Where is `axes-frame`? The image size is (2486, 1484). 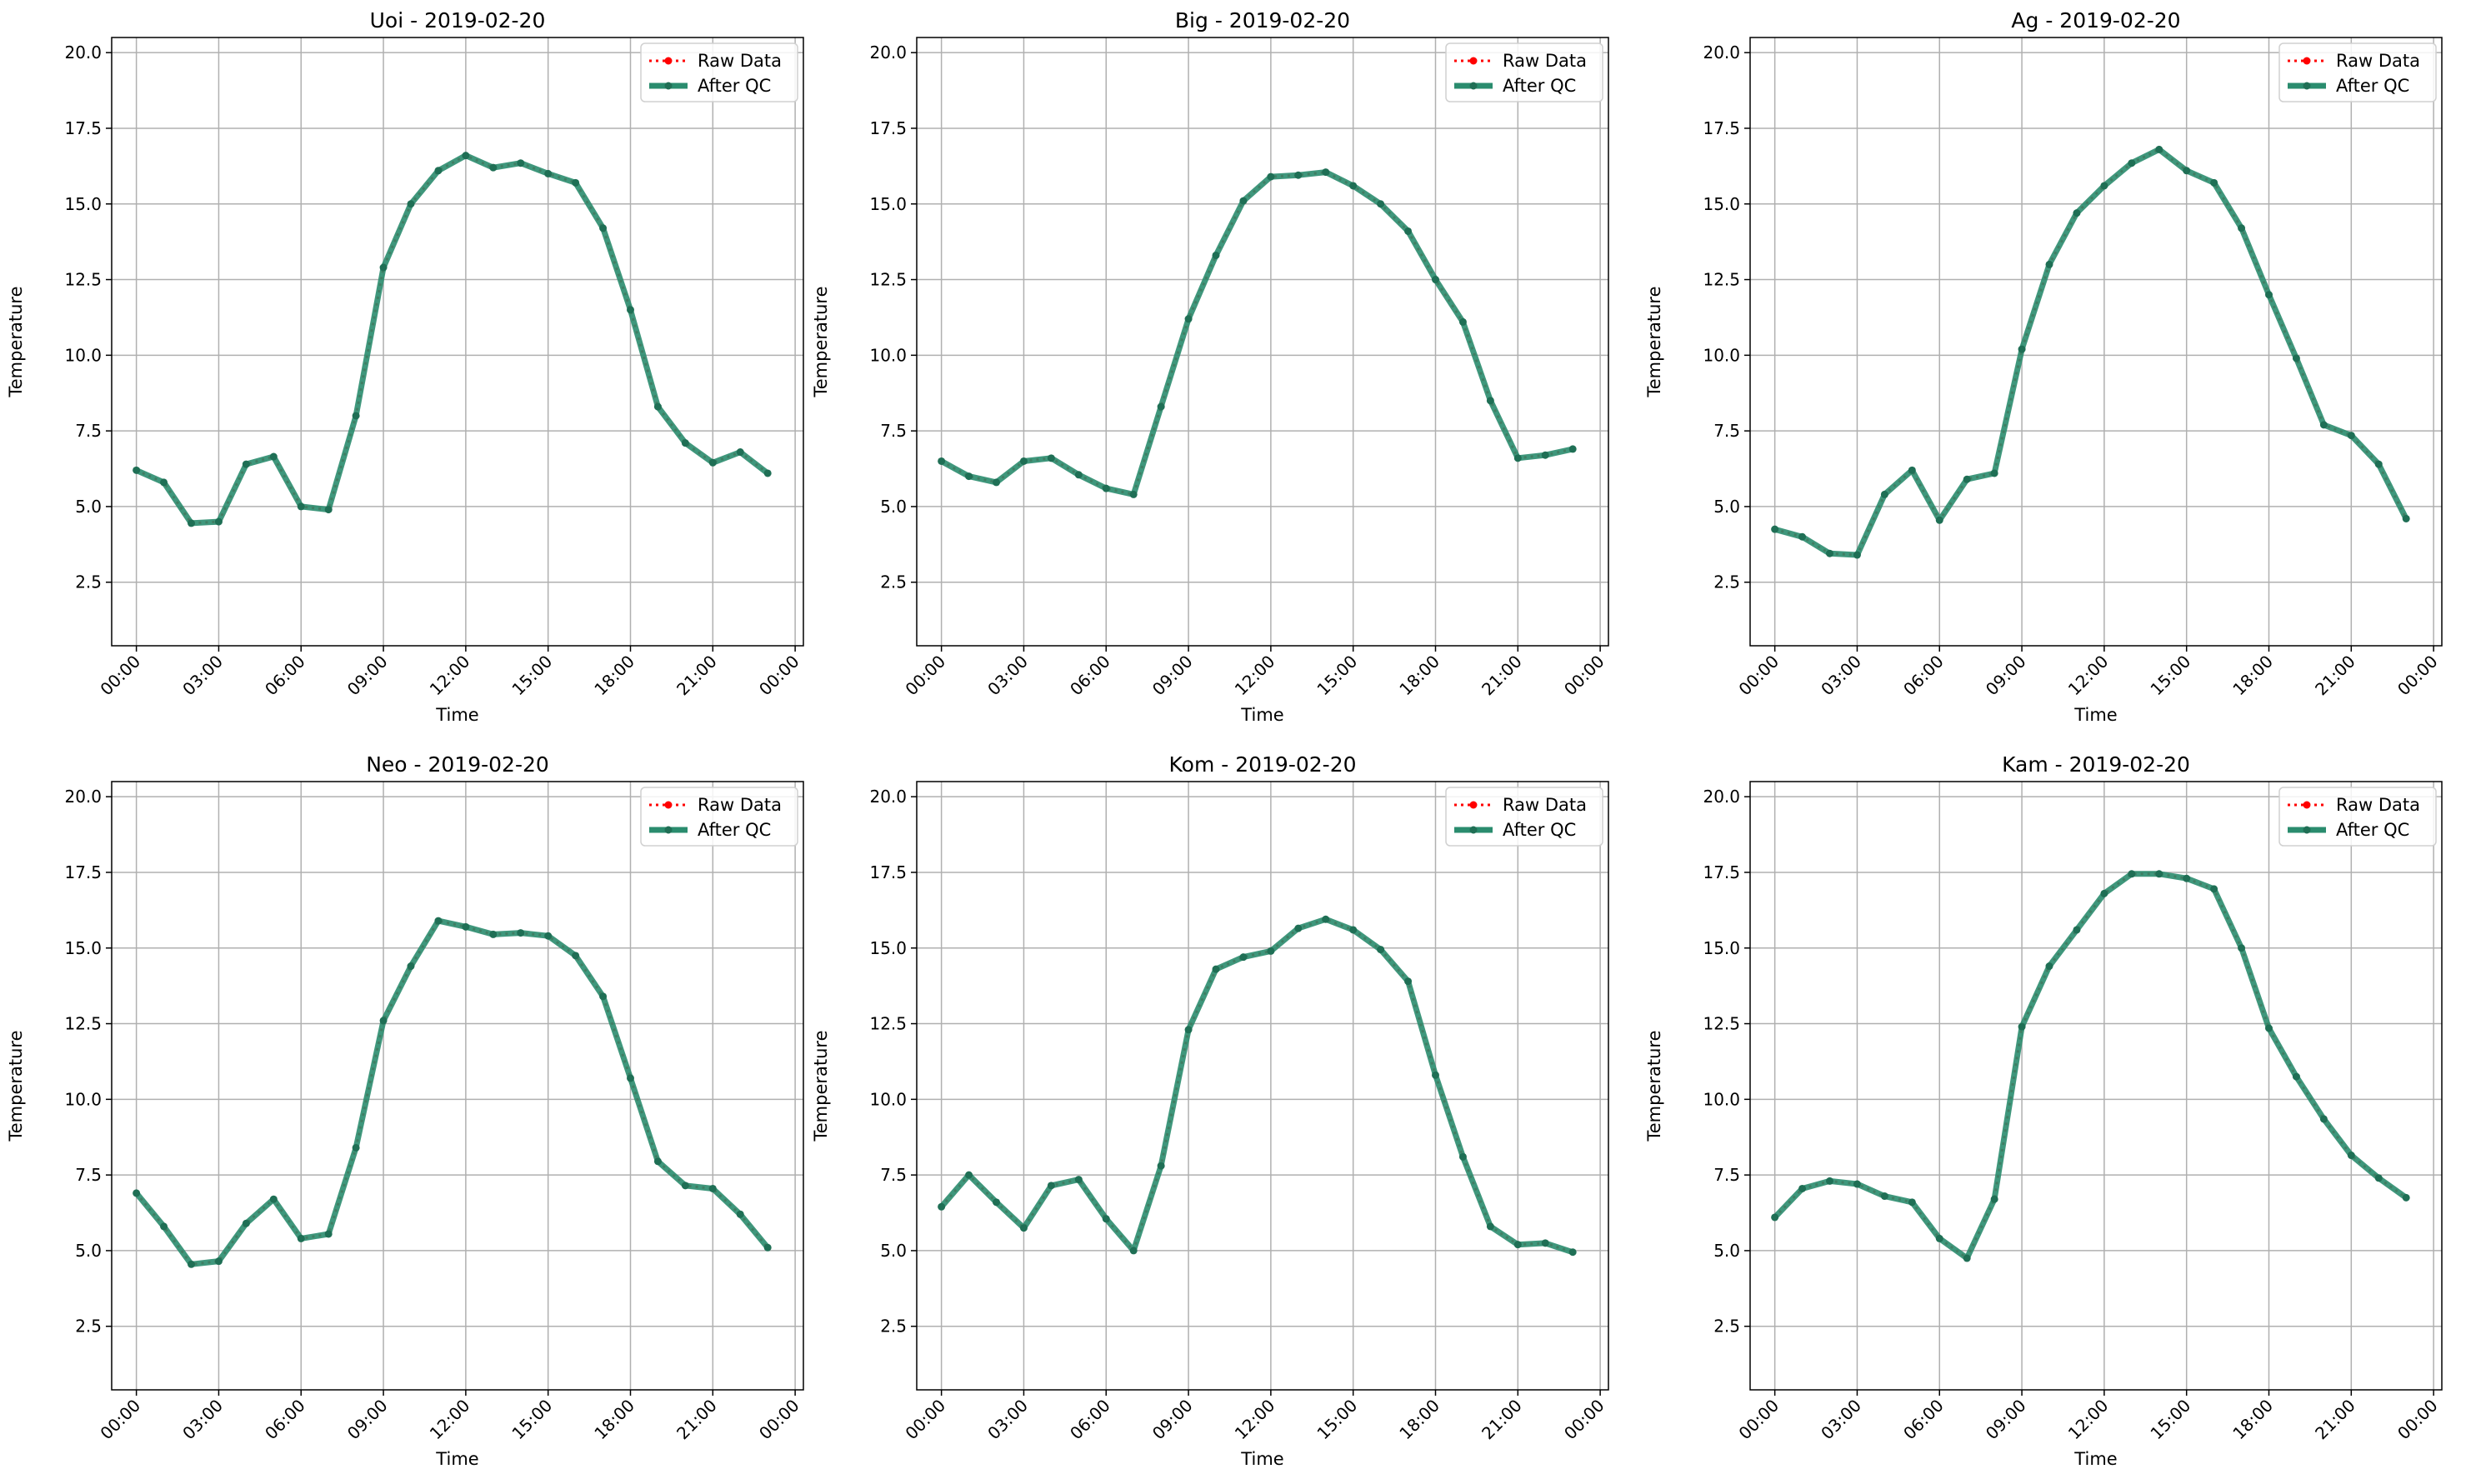 axes-frame is located at coordinates (2096, 342).